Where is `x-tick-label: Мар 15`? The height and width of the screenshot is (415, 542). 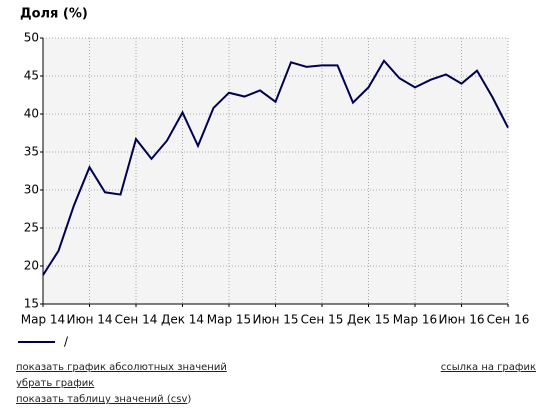 x-tick-label: Мар 15 is located at coordinates (229, 320).